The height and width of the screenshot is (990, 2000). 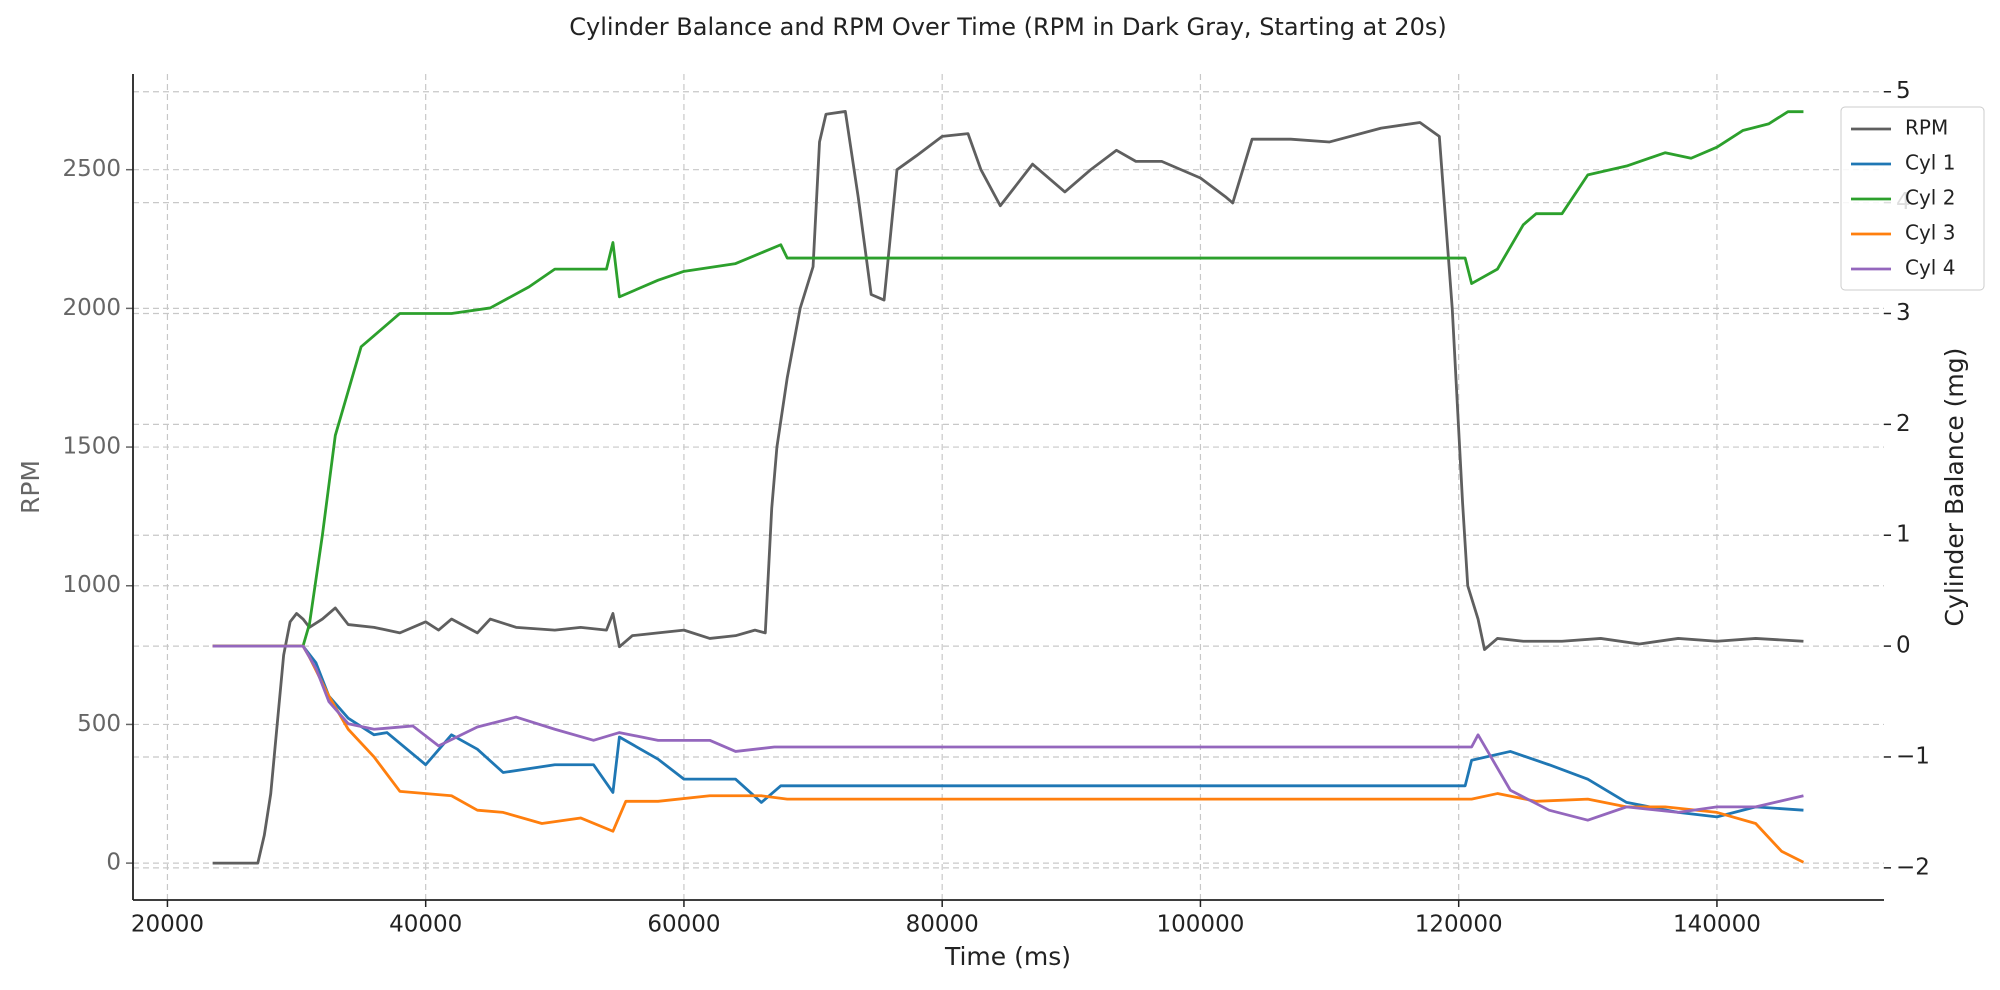 I want to click on legend-box, so click(x=1912, y=198).